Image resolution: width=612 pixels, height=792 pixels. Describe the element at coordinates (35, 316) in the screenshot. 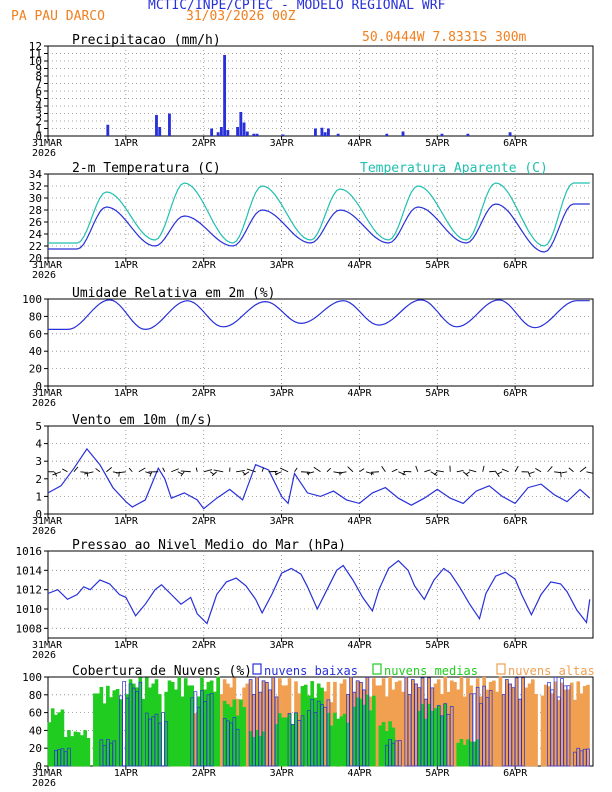

I see `y-tick-label: 80` at that location.